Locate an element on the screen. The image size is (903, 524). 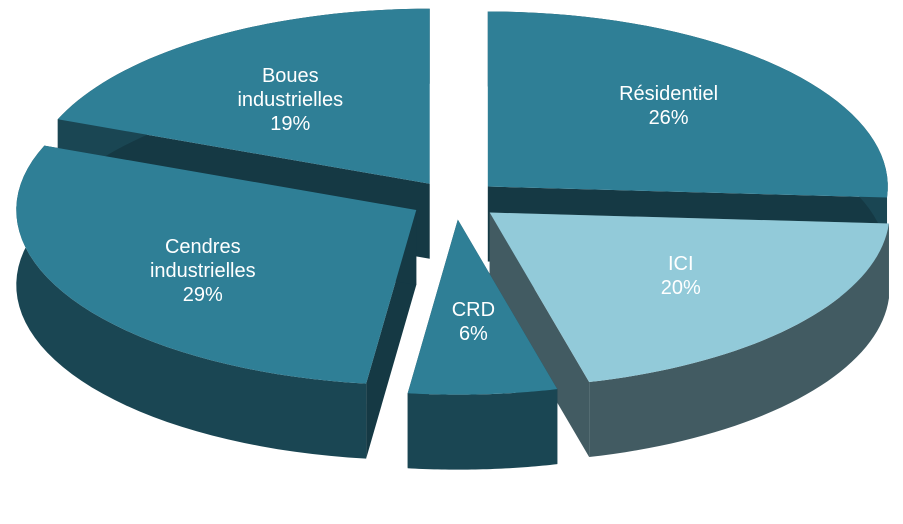
slice-category: ICI is located at coordinates (680, 263).